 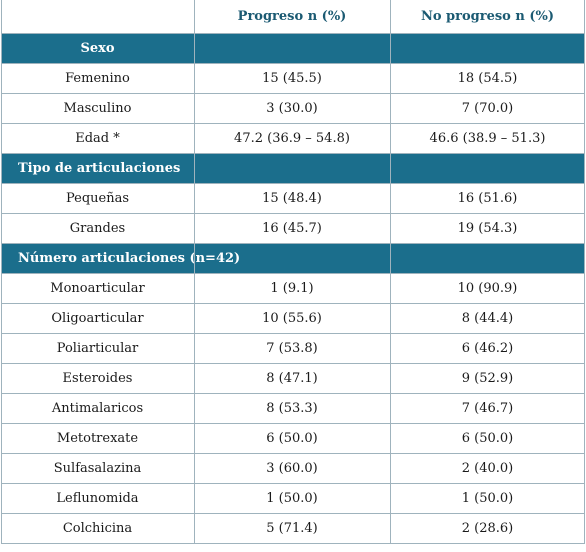 I want to click on header-no-progreso: No progreso n (%), so click(x=487, y=16).